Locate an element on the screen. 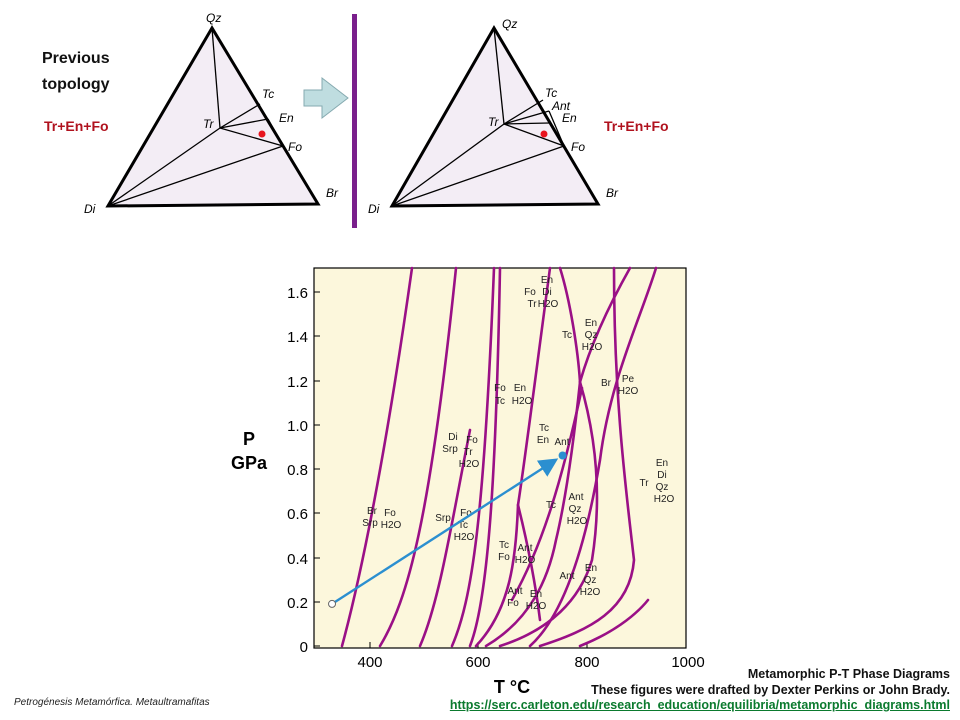 The width and height of the screenshot is (960, 720). x-tick-label: 400 is located at coordinates (369, 662).